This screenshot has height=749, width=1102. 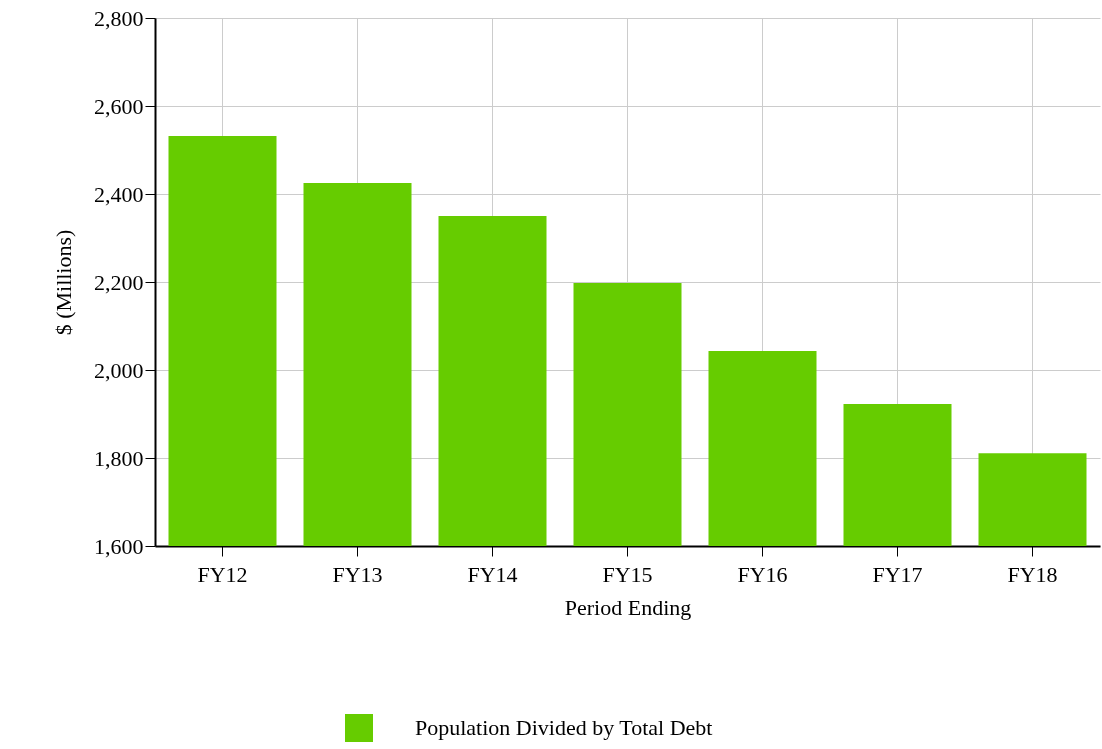 I want to click on x-tick-label: FY13, so click(x=357, y=574).